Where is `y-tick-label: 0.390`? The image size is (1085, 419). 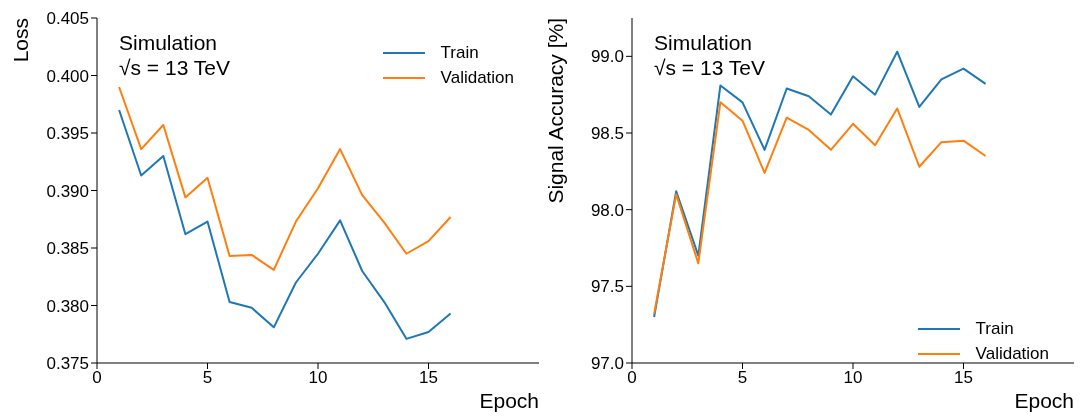
y-tick-label: 0.390 is located at coordinates (67, 191).